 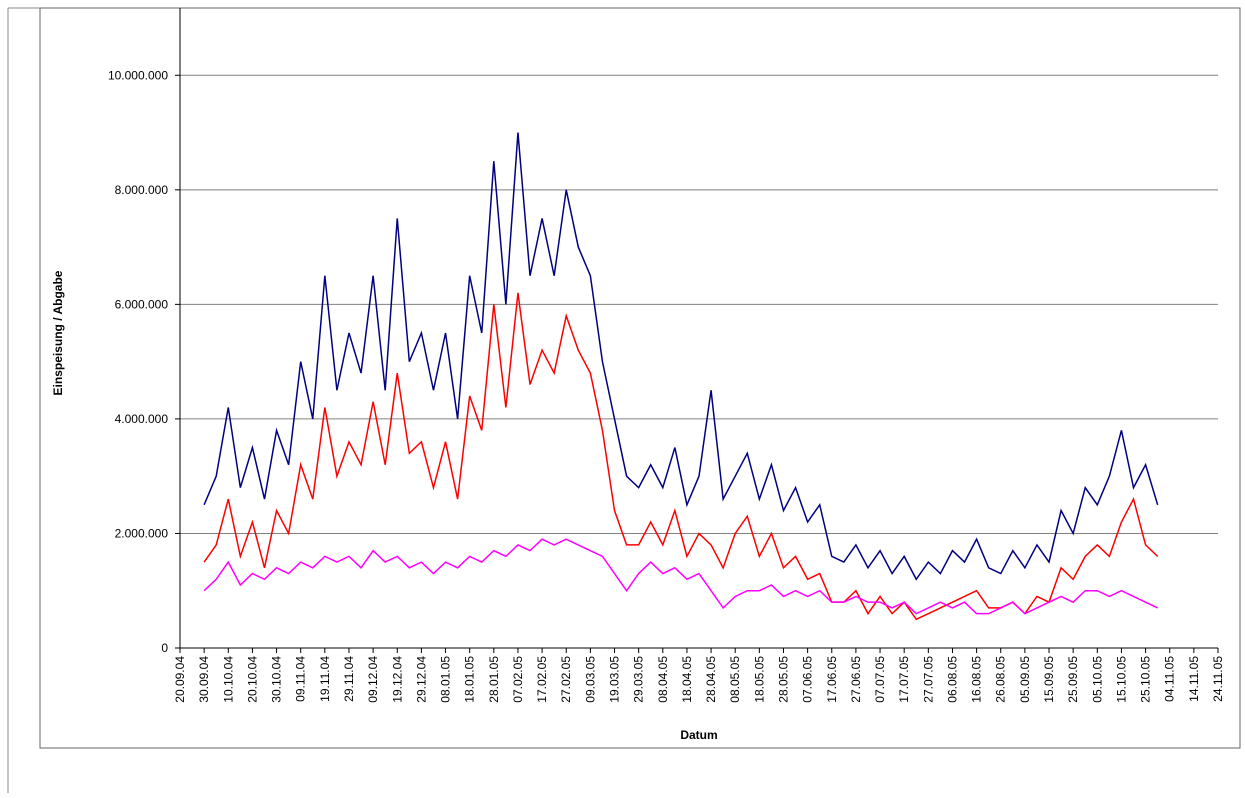 I want to click on x-tick-label: 08.01.05, so click(x=446, y=679).